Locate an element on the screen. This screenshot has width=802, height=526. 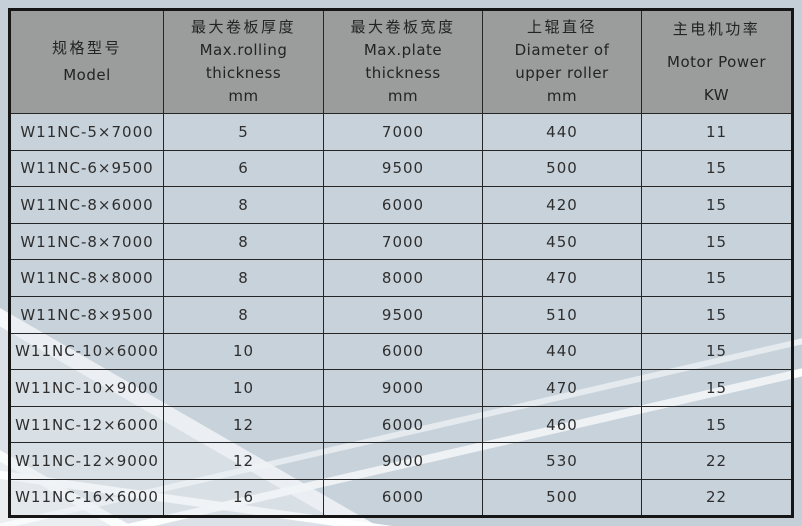
table-row: W11NC-6×9500 6 9500 500 15 is located at coordinates (401, 168).